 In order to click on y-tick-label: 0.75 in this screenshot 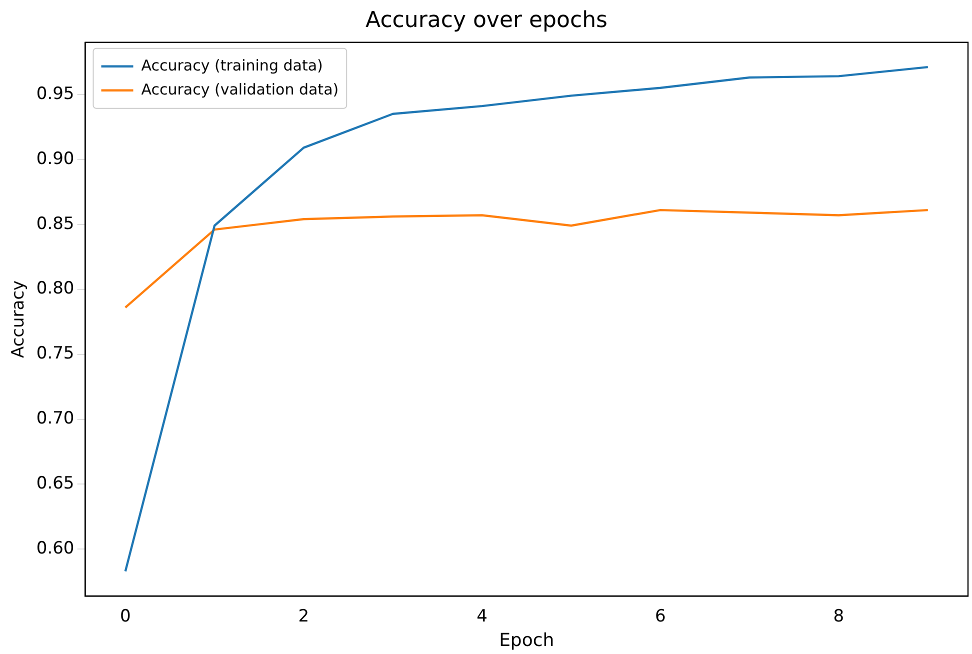, I will do `click(55, 354)`.